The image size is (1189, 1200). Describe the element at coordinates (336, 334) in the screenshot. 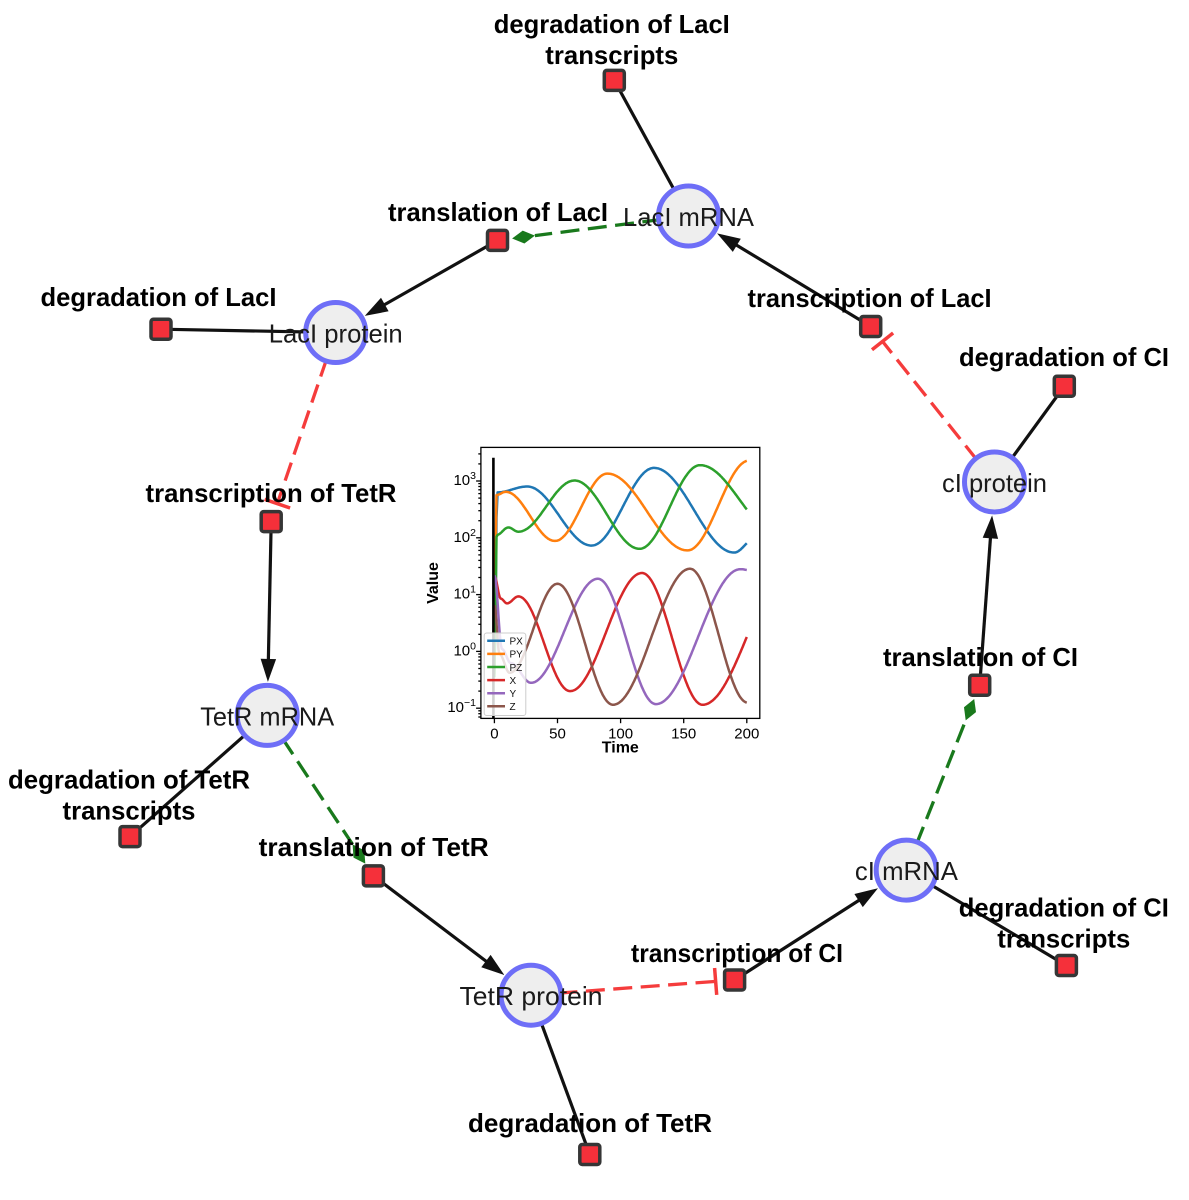

I see `svg-text: LacI protein` at that location.